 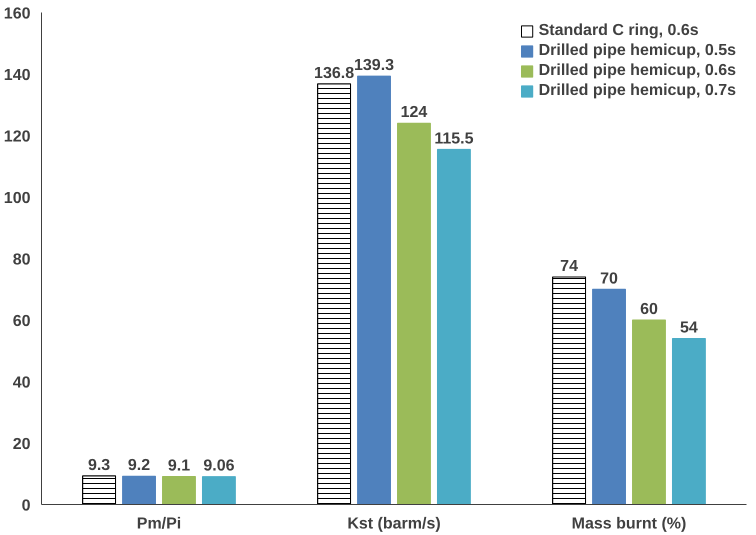 I want to click on data-label: 54, so click(x=689, y=327).